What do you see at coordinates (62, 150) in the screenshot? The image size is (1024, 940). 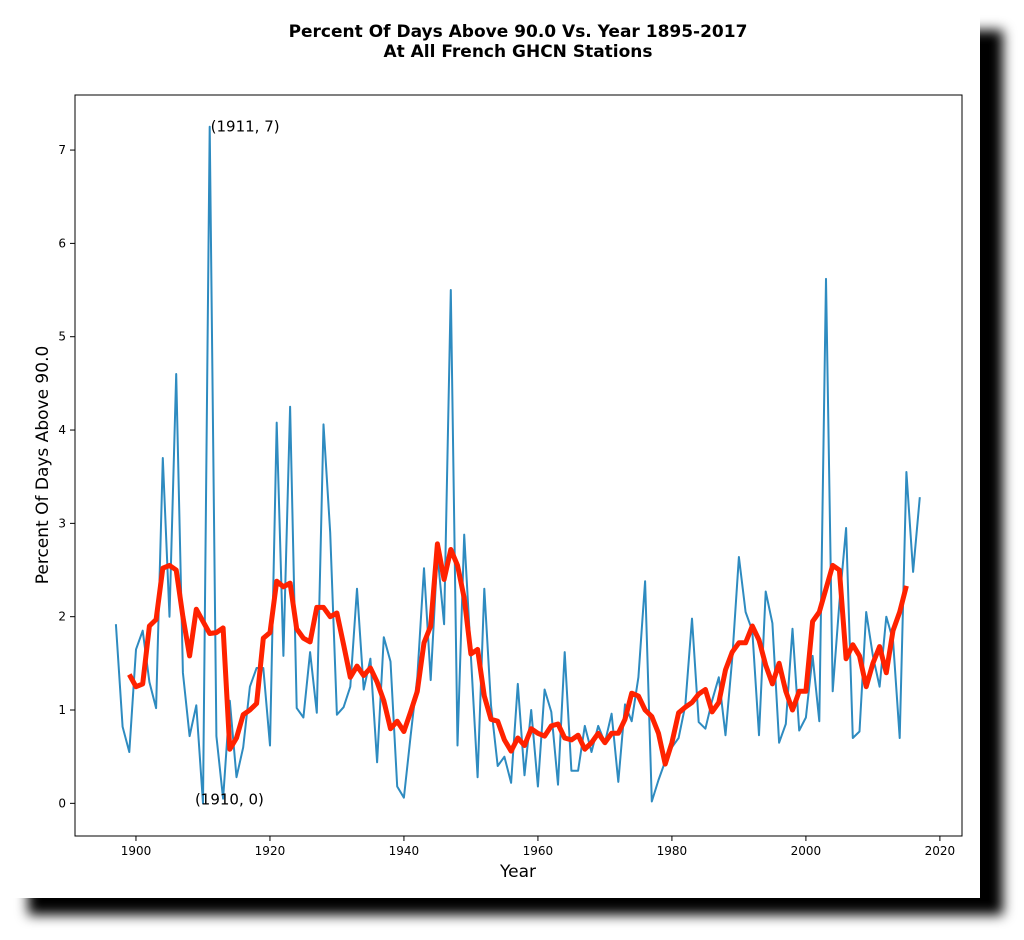 I see `y-tick-label: 7` at bounding box center [62, 150].